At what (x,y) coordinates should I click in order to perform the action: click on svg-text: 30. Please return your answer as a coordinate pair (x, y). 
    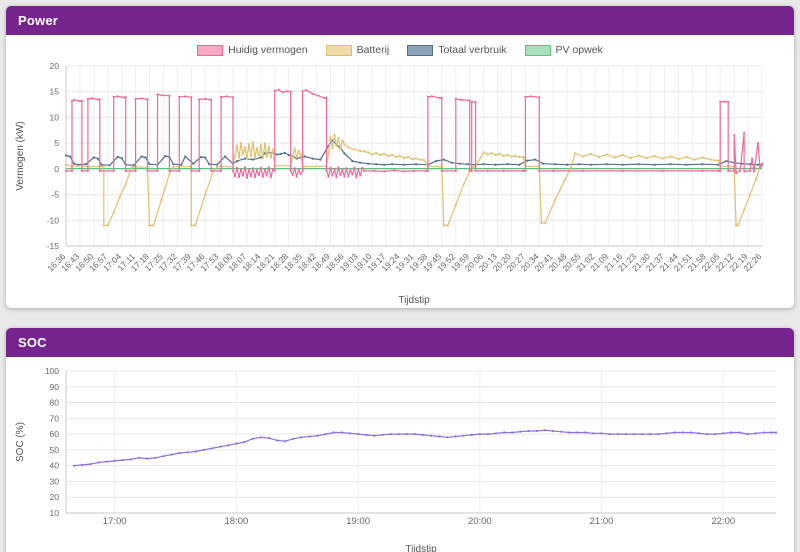
    Looking at the image, I should click on (55, 481).